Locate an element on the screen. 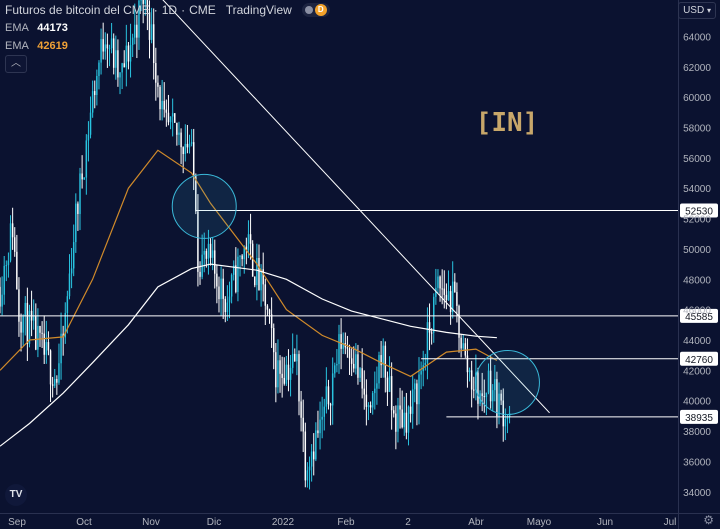 This screenshot has width=720, height=529. symbol-name: Futuros de bitcoin del CME is located at coordinates (77, 10).